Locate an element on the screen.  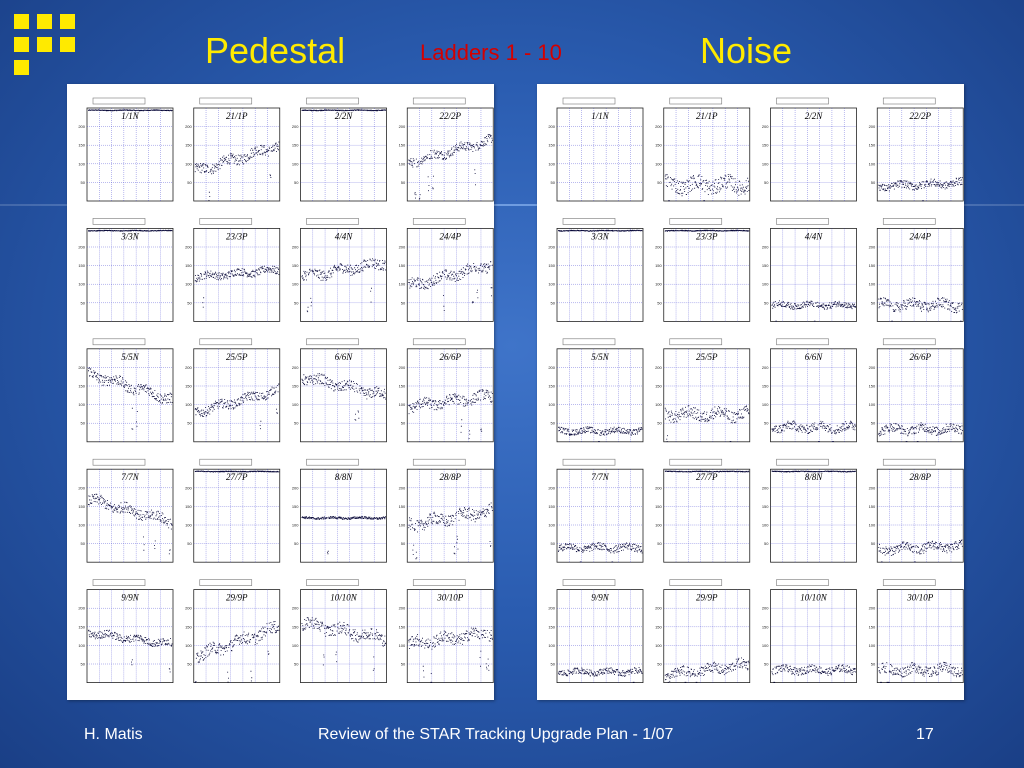
plot-8-8N: 50 100 150 200 8/8N is located at coordinates (809, 510).